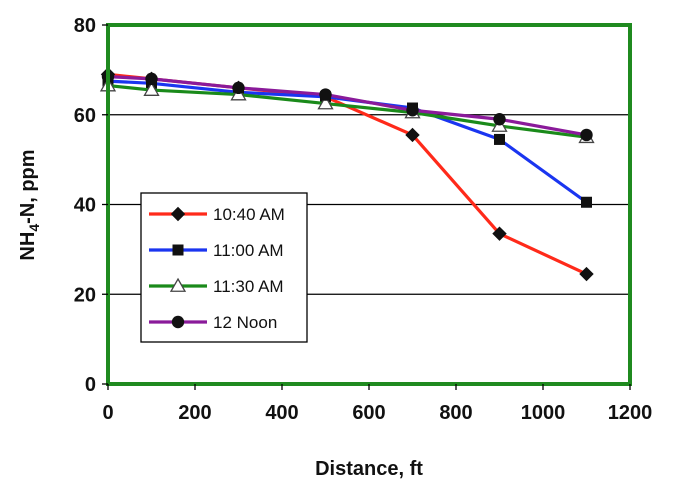 The height and width of the screenshot is (484, 673). I want to click on legend-item-3: 12 Noon, so click(213, 322).